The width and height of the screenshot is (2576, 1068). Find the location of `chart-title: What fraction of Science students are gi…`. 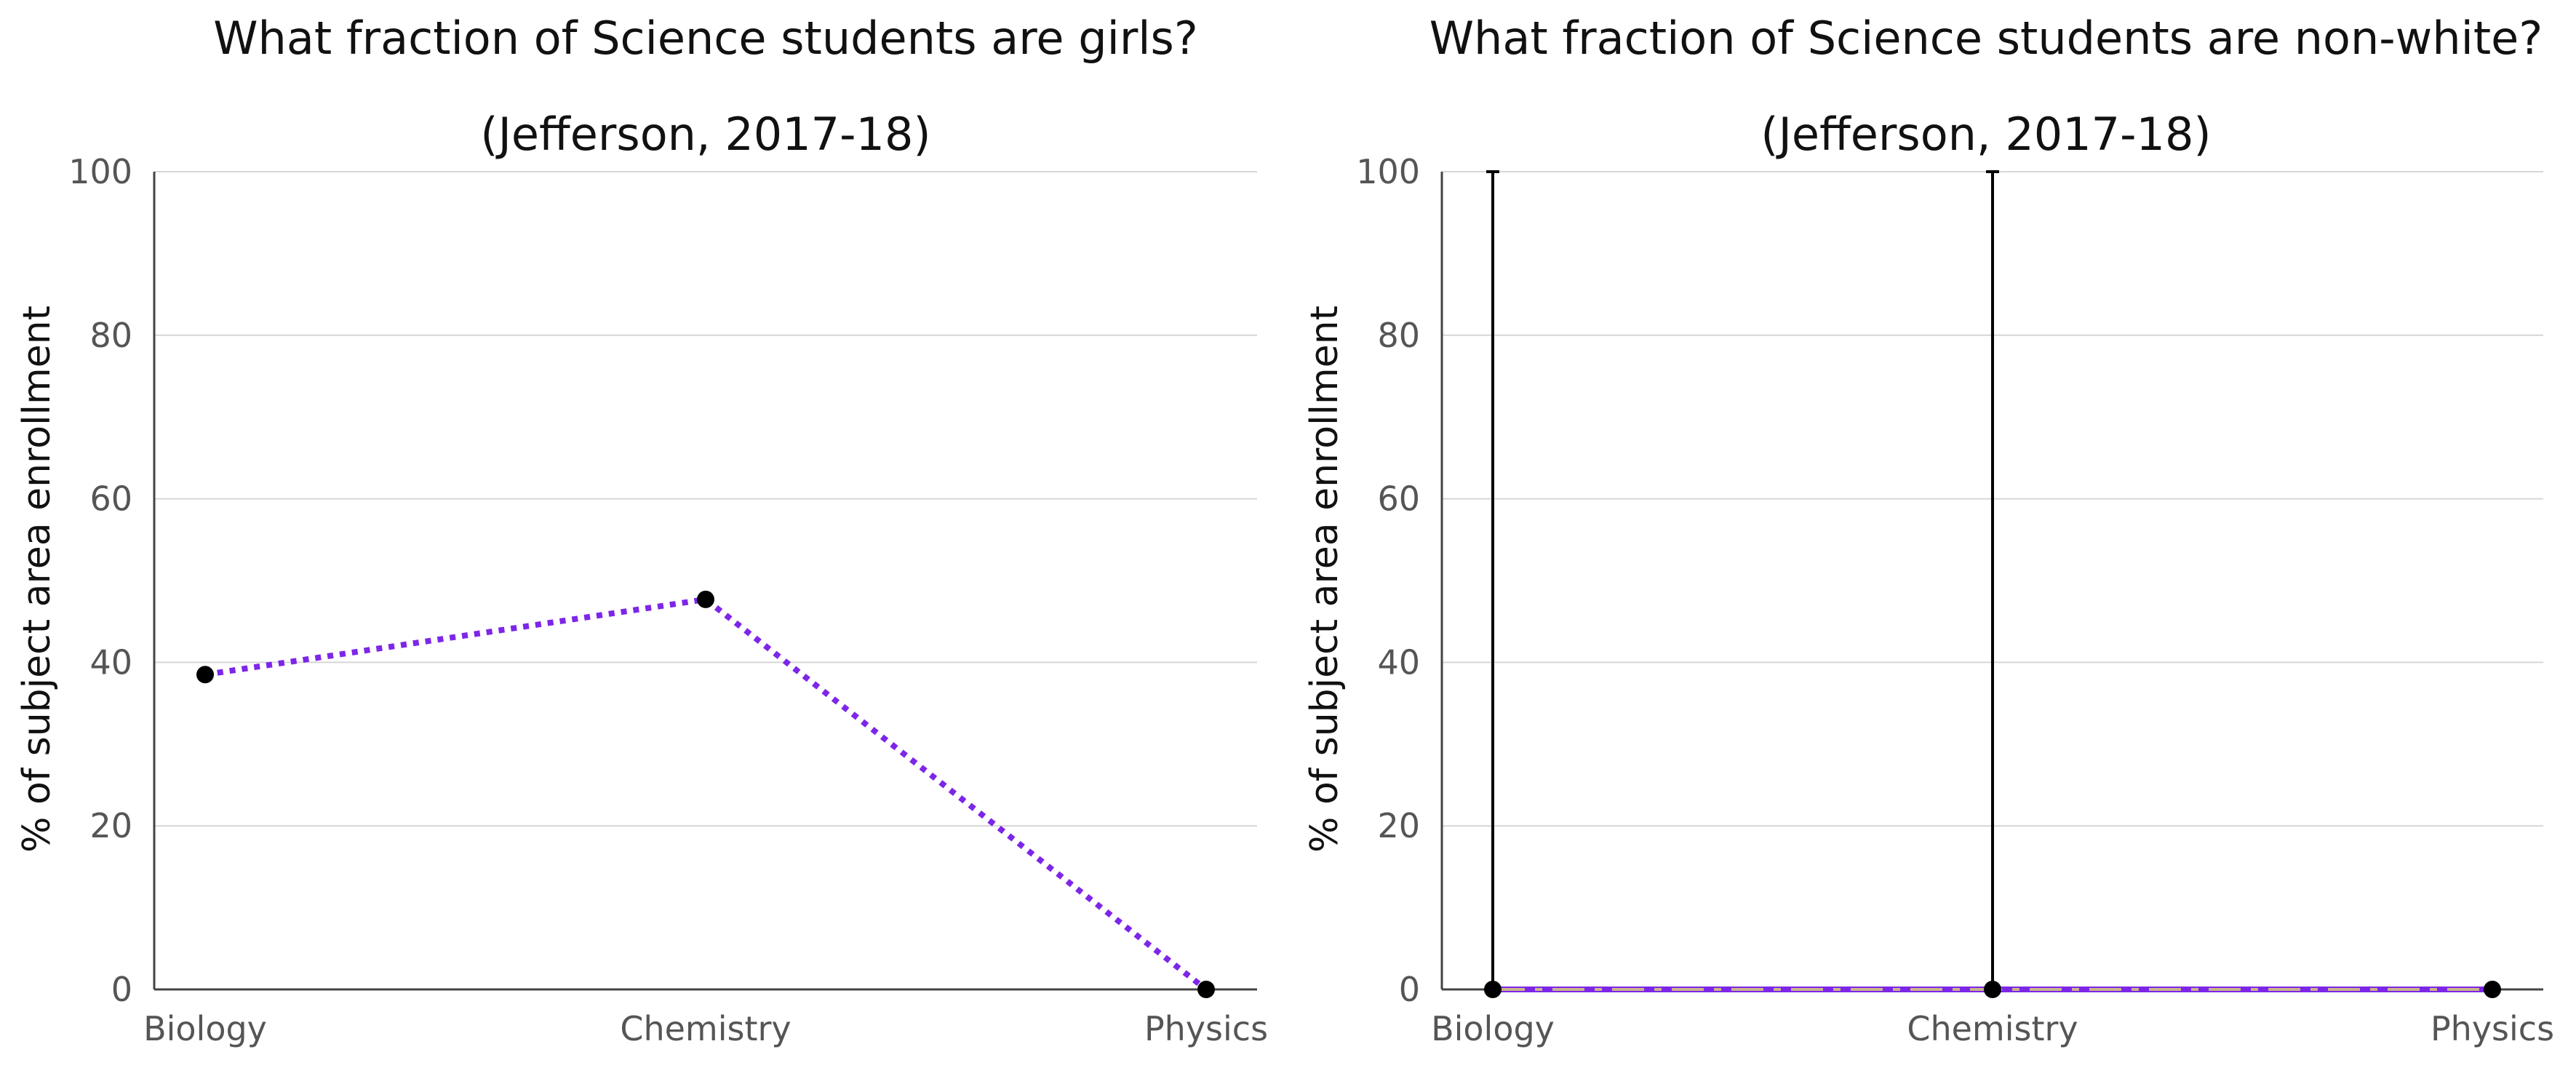

chart-title: What fraction of Science students are gi… is located at coordinates (705, 38).